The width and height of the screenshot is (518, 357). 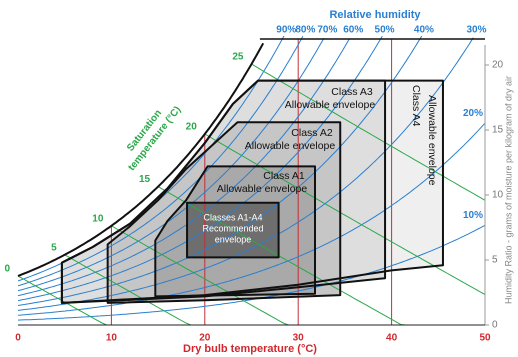 I want to click on envelope-label: Class A2, so click(x=312, y=133).